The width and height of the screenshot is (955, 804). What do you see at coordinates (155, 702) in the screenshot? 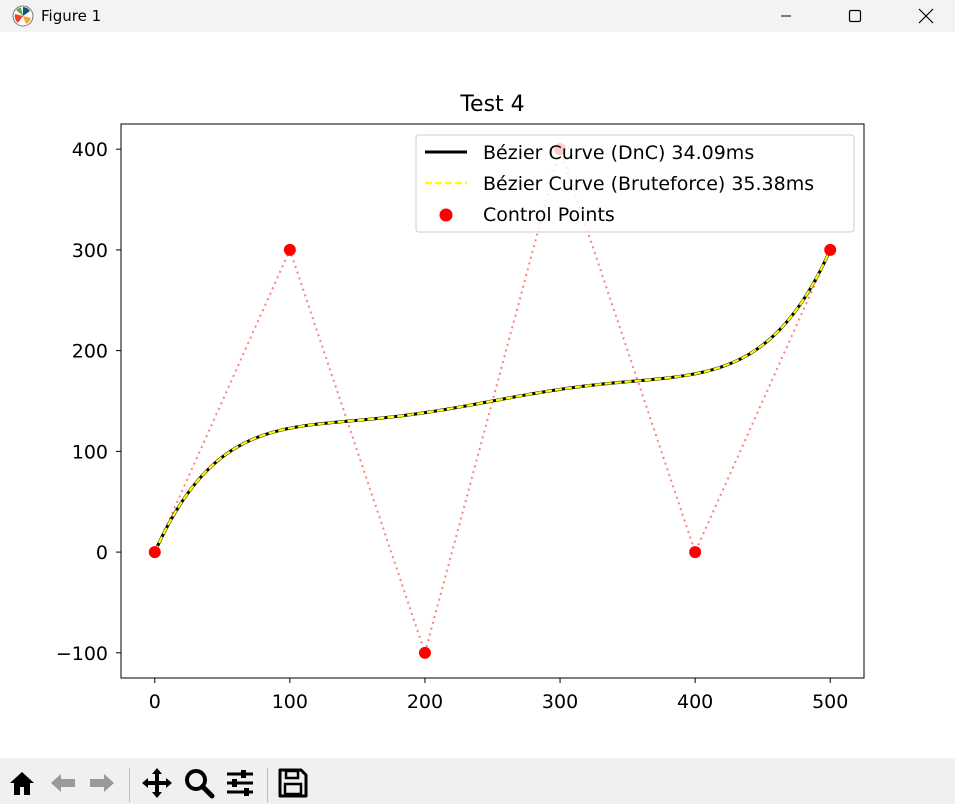
I see `x-tick-label: 0` at bounding box center [155, 702].